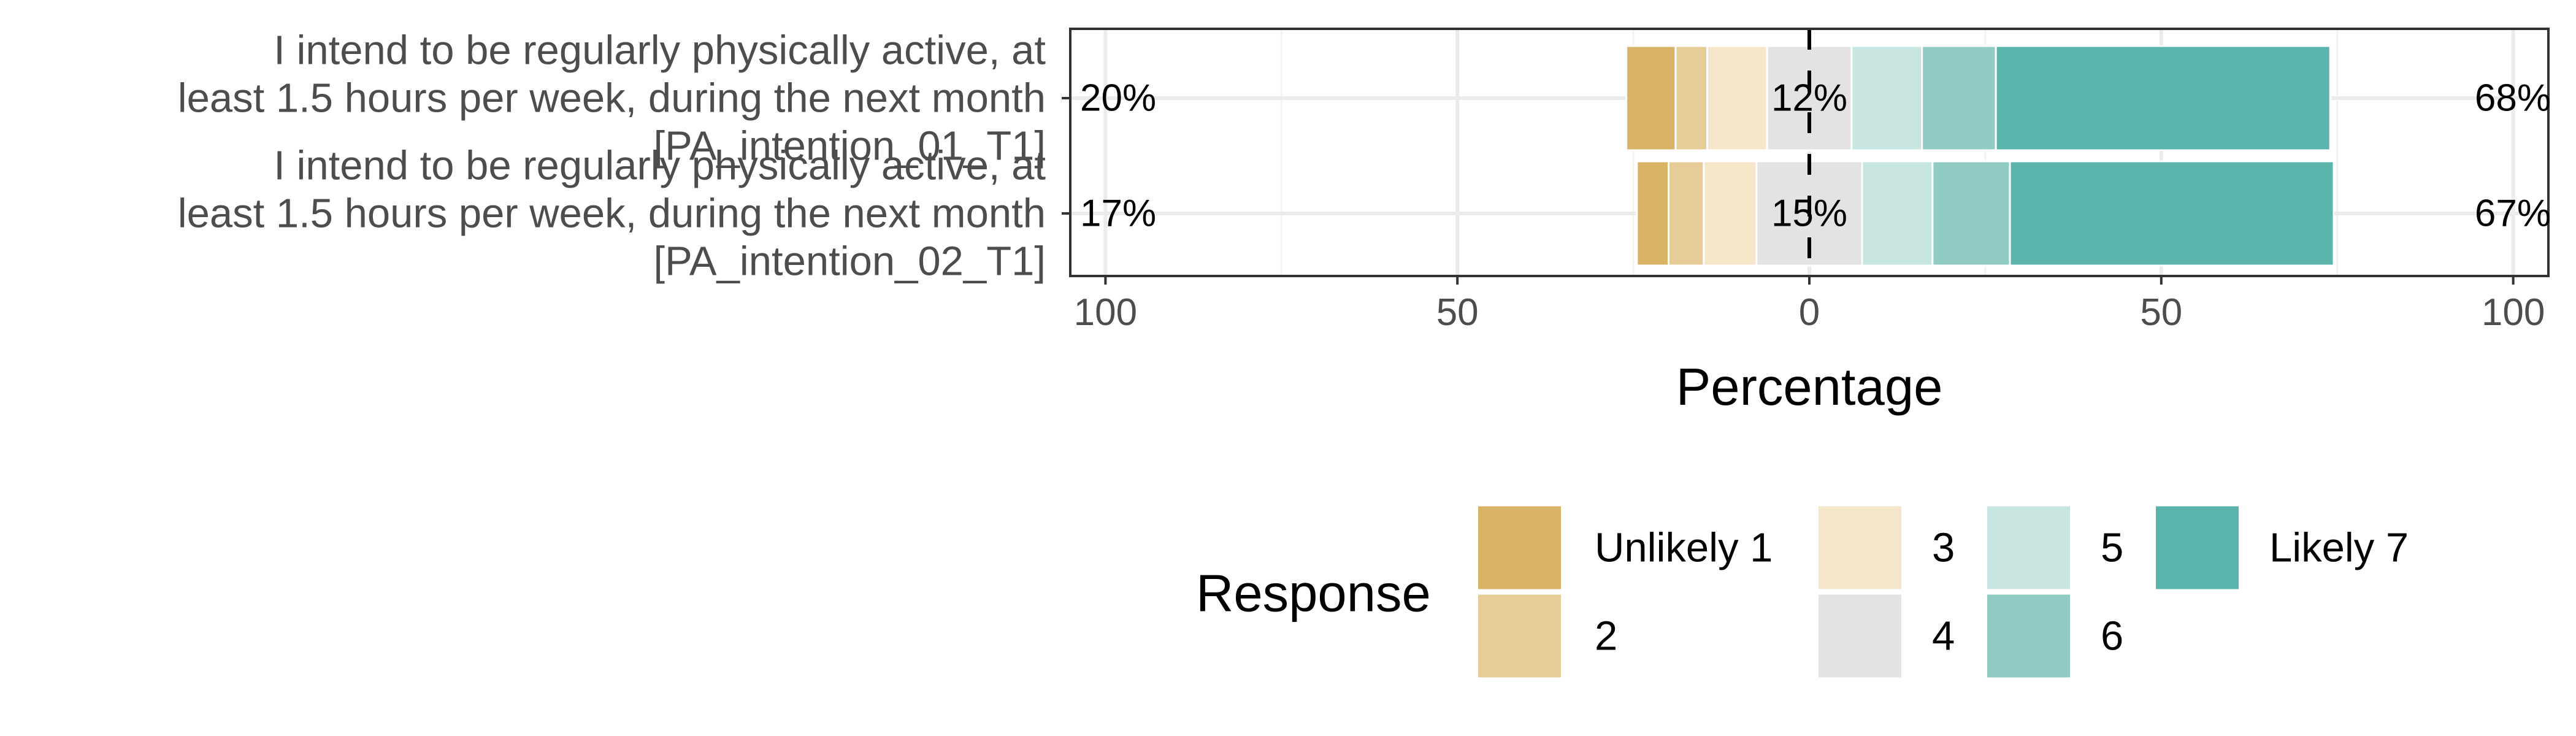 This screenshot has height=736, width=2576. I want to click on legend-label: 5, so click(2112, 548).